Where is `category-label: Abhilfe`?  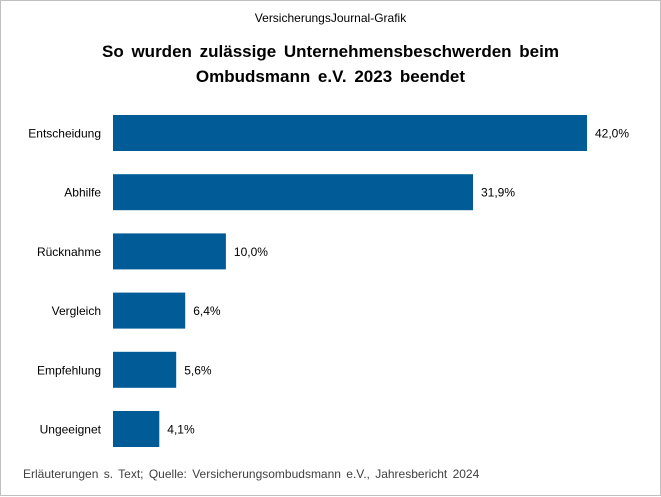
category-label: Abhilfe is located at coordinates (82, 193).